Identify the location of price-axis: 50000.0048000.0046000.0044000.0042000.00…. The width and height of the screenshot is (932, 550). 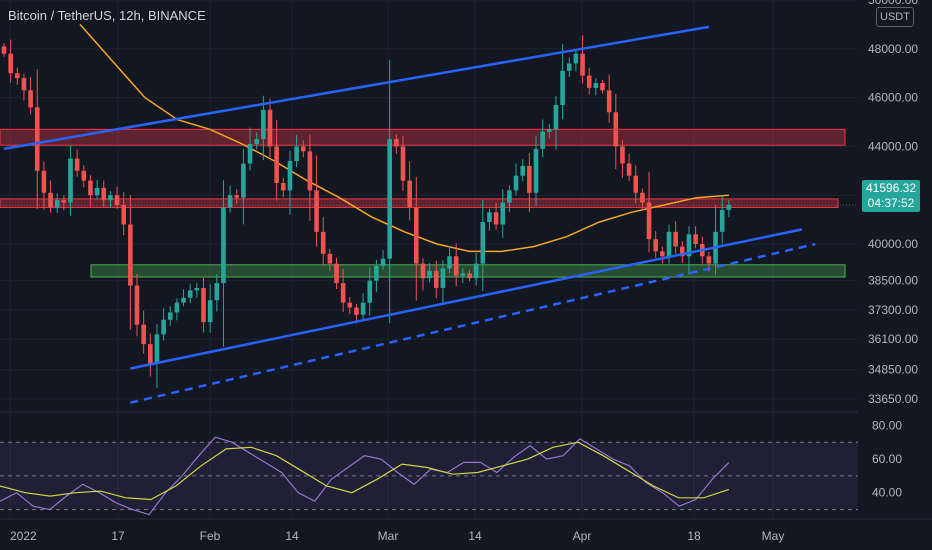
(895, 259).